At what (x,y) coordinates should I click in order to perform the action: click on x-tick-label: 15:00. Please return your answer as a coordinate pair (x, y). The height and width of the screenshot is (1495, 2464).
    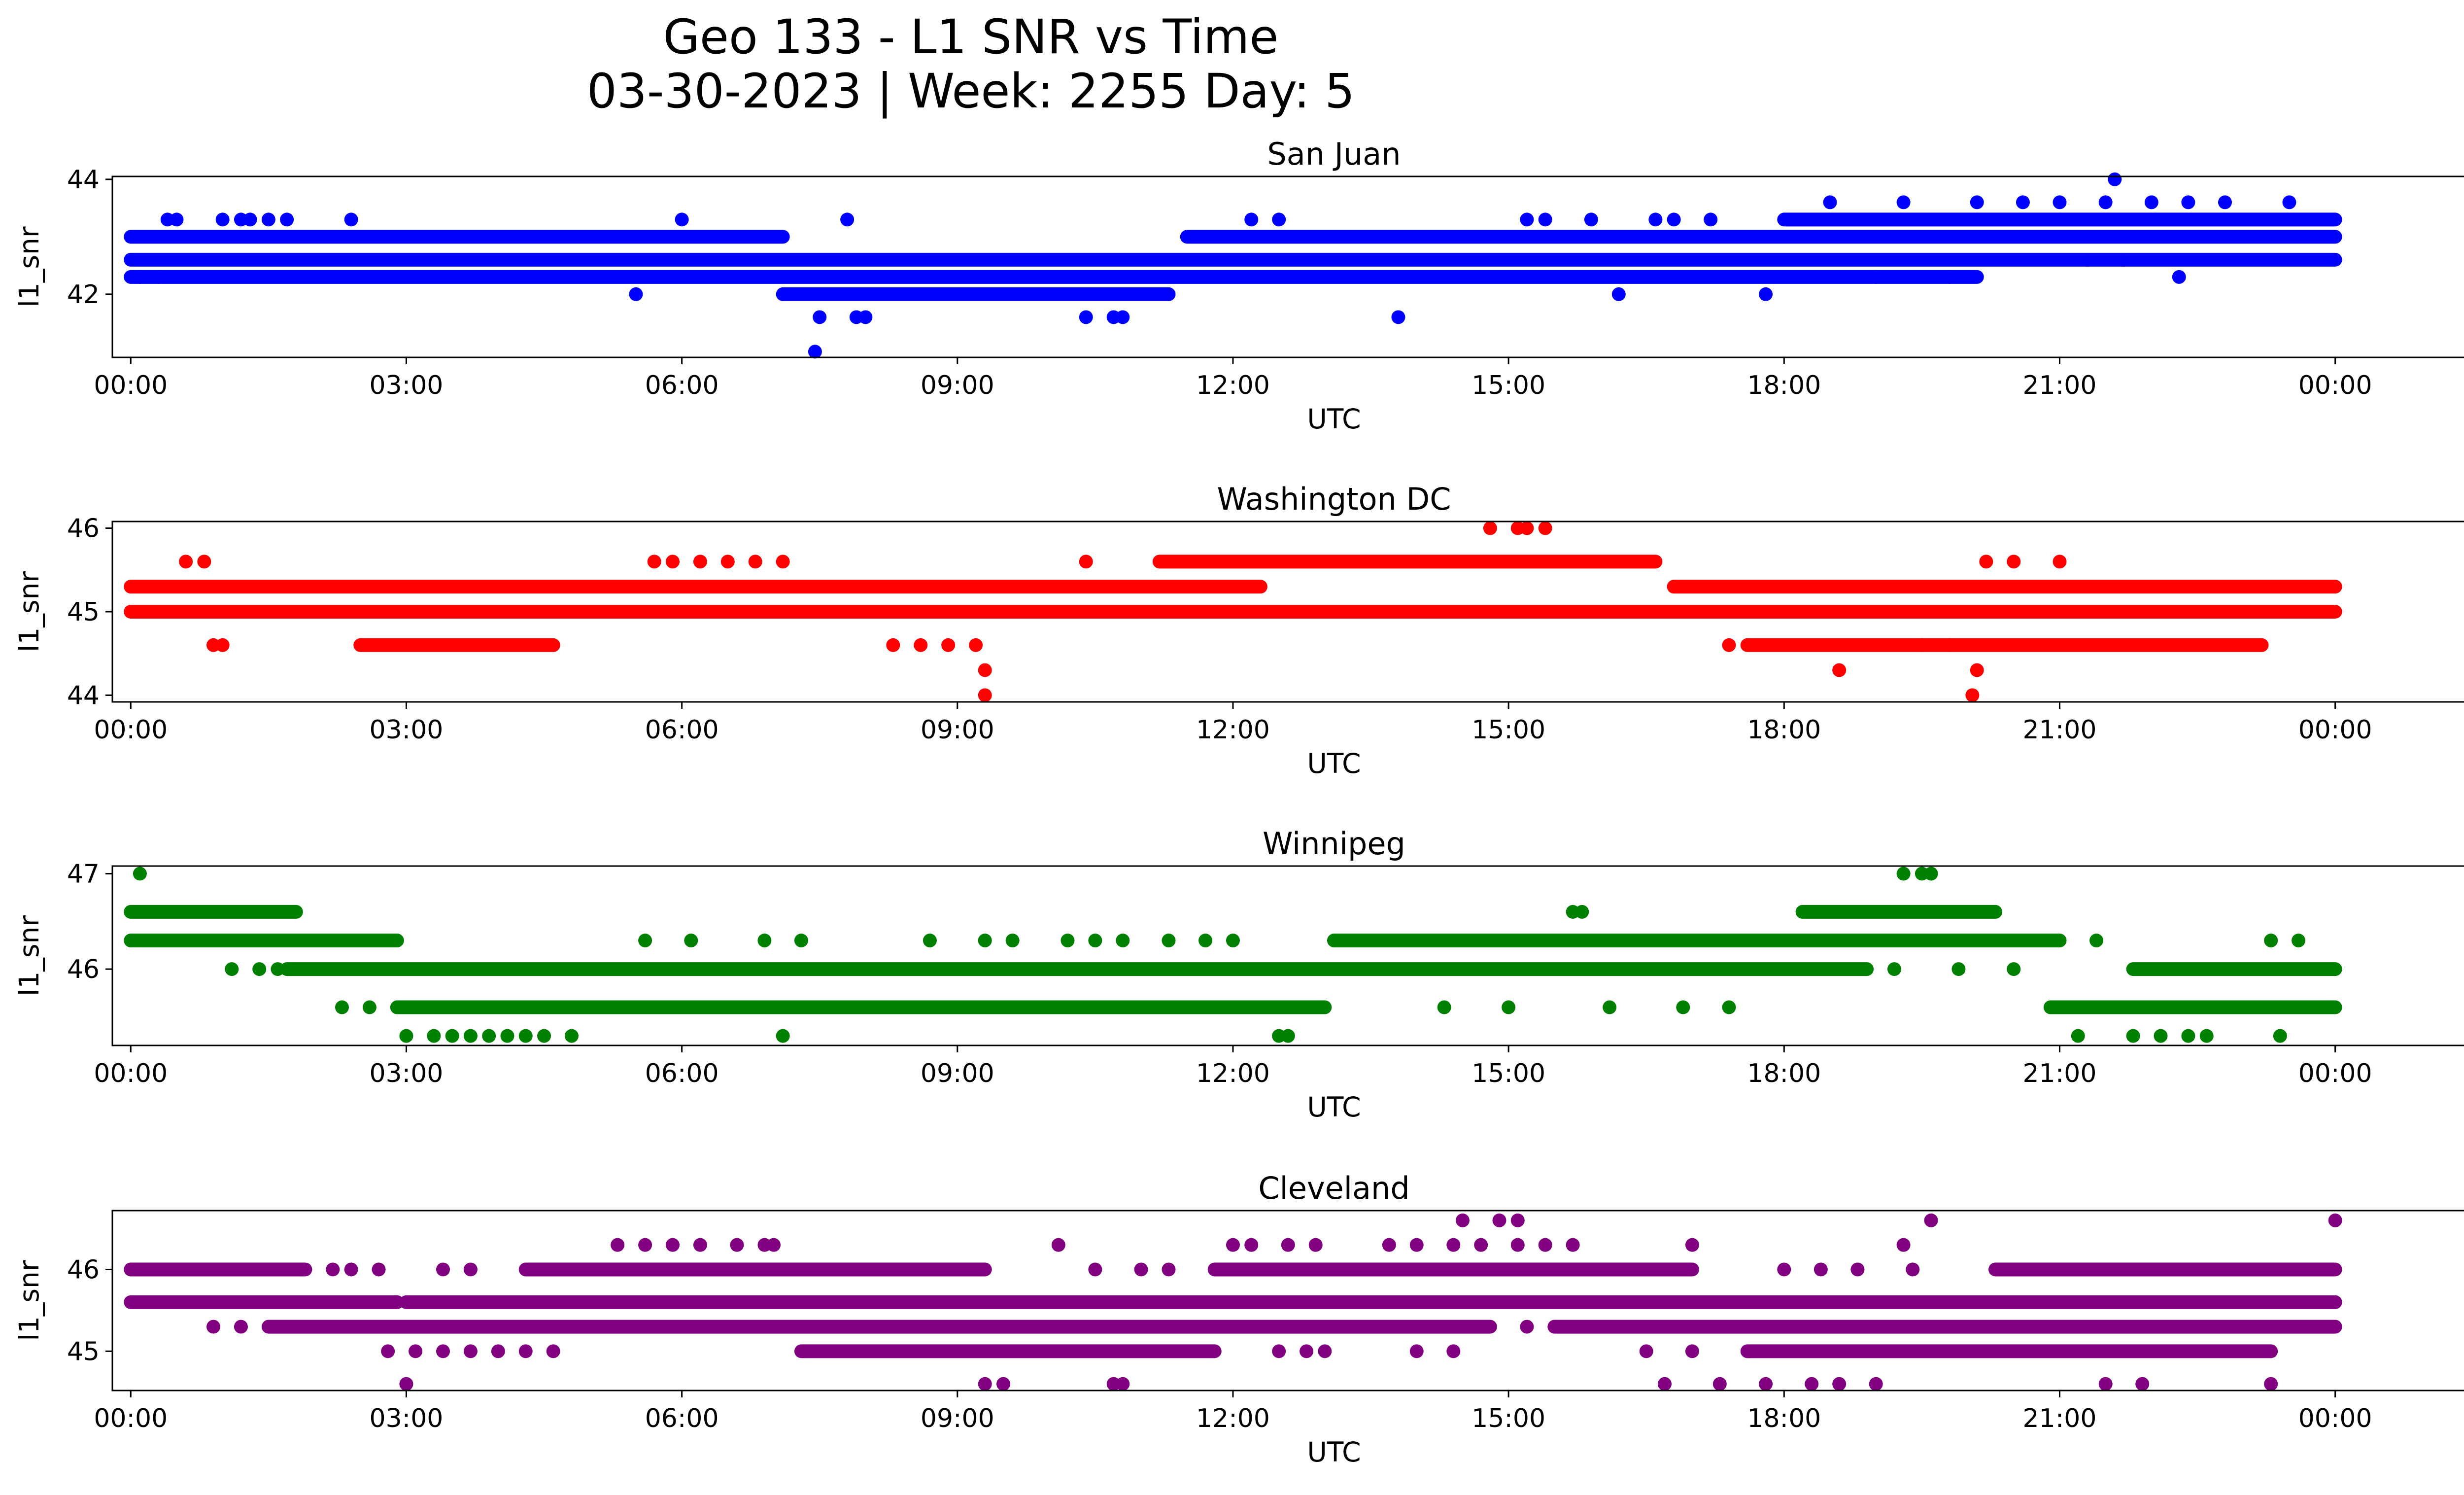
    Looking at the image, I should click on (1508, 1073).